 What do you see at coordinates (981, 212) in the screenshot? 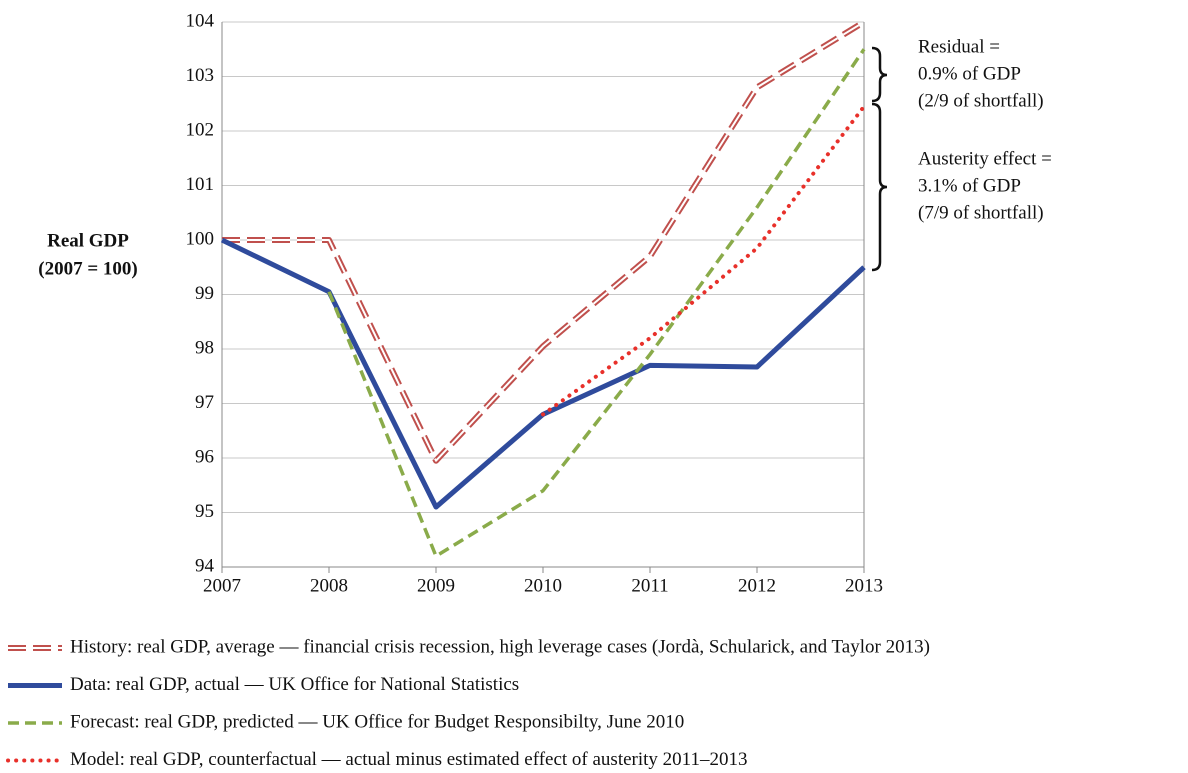
I see `annotation: (7/9 of shortfall)` at bounding box center [981, 212].